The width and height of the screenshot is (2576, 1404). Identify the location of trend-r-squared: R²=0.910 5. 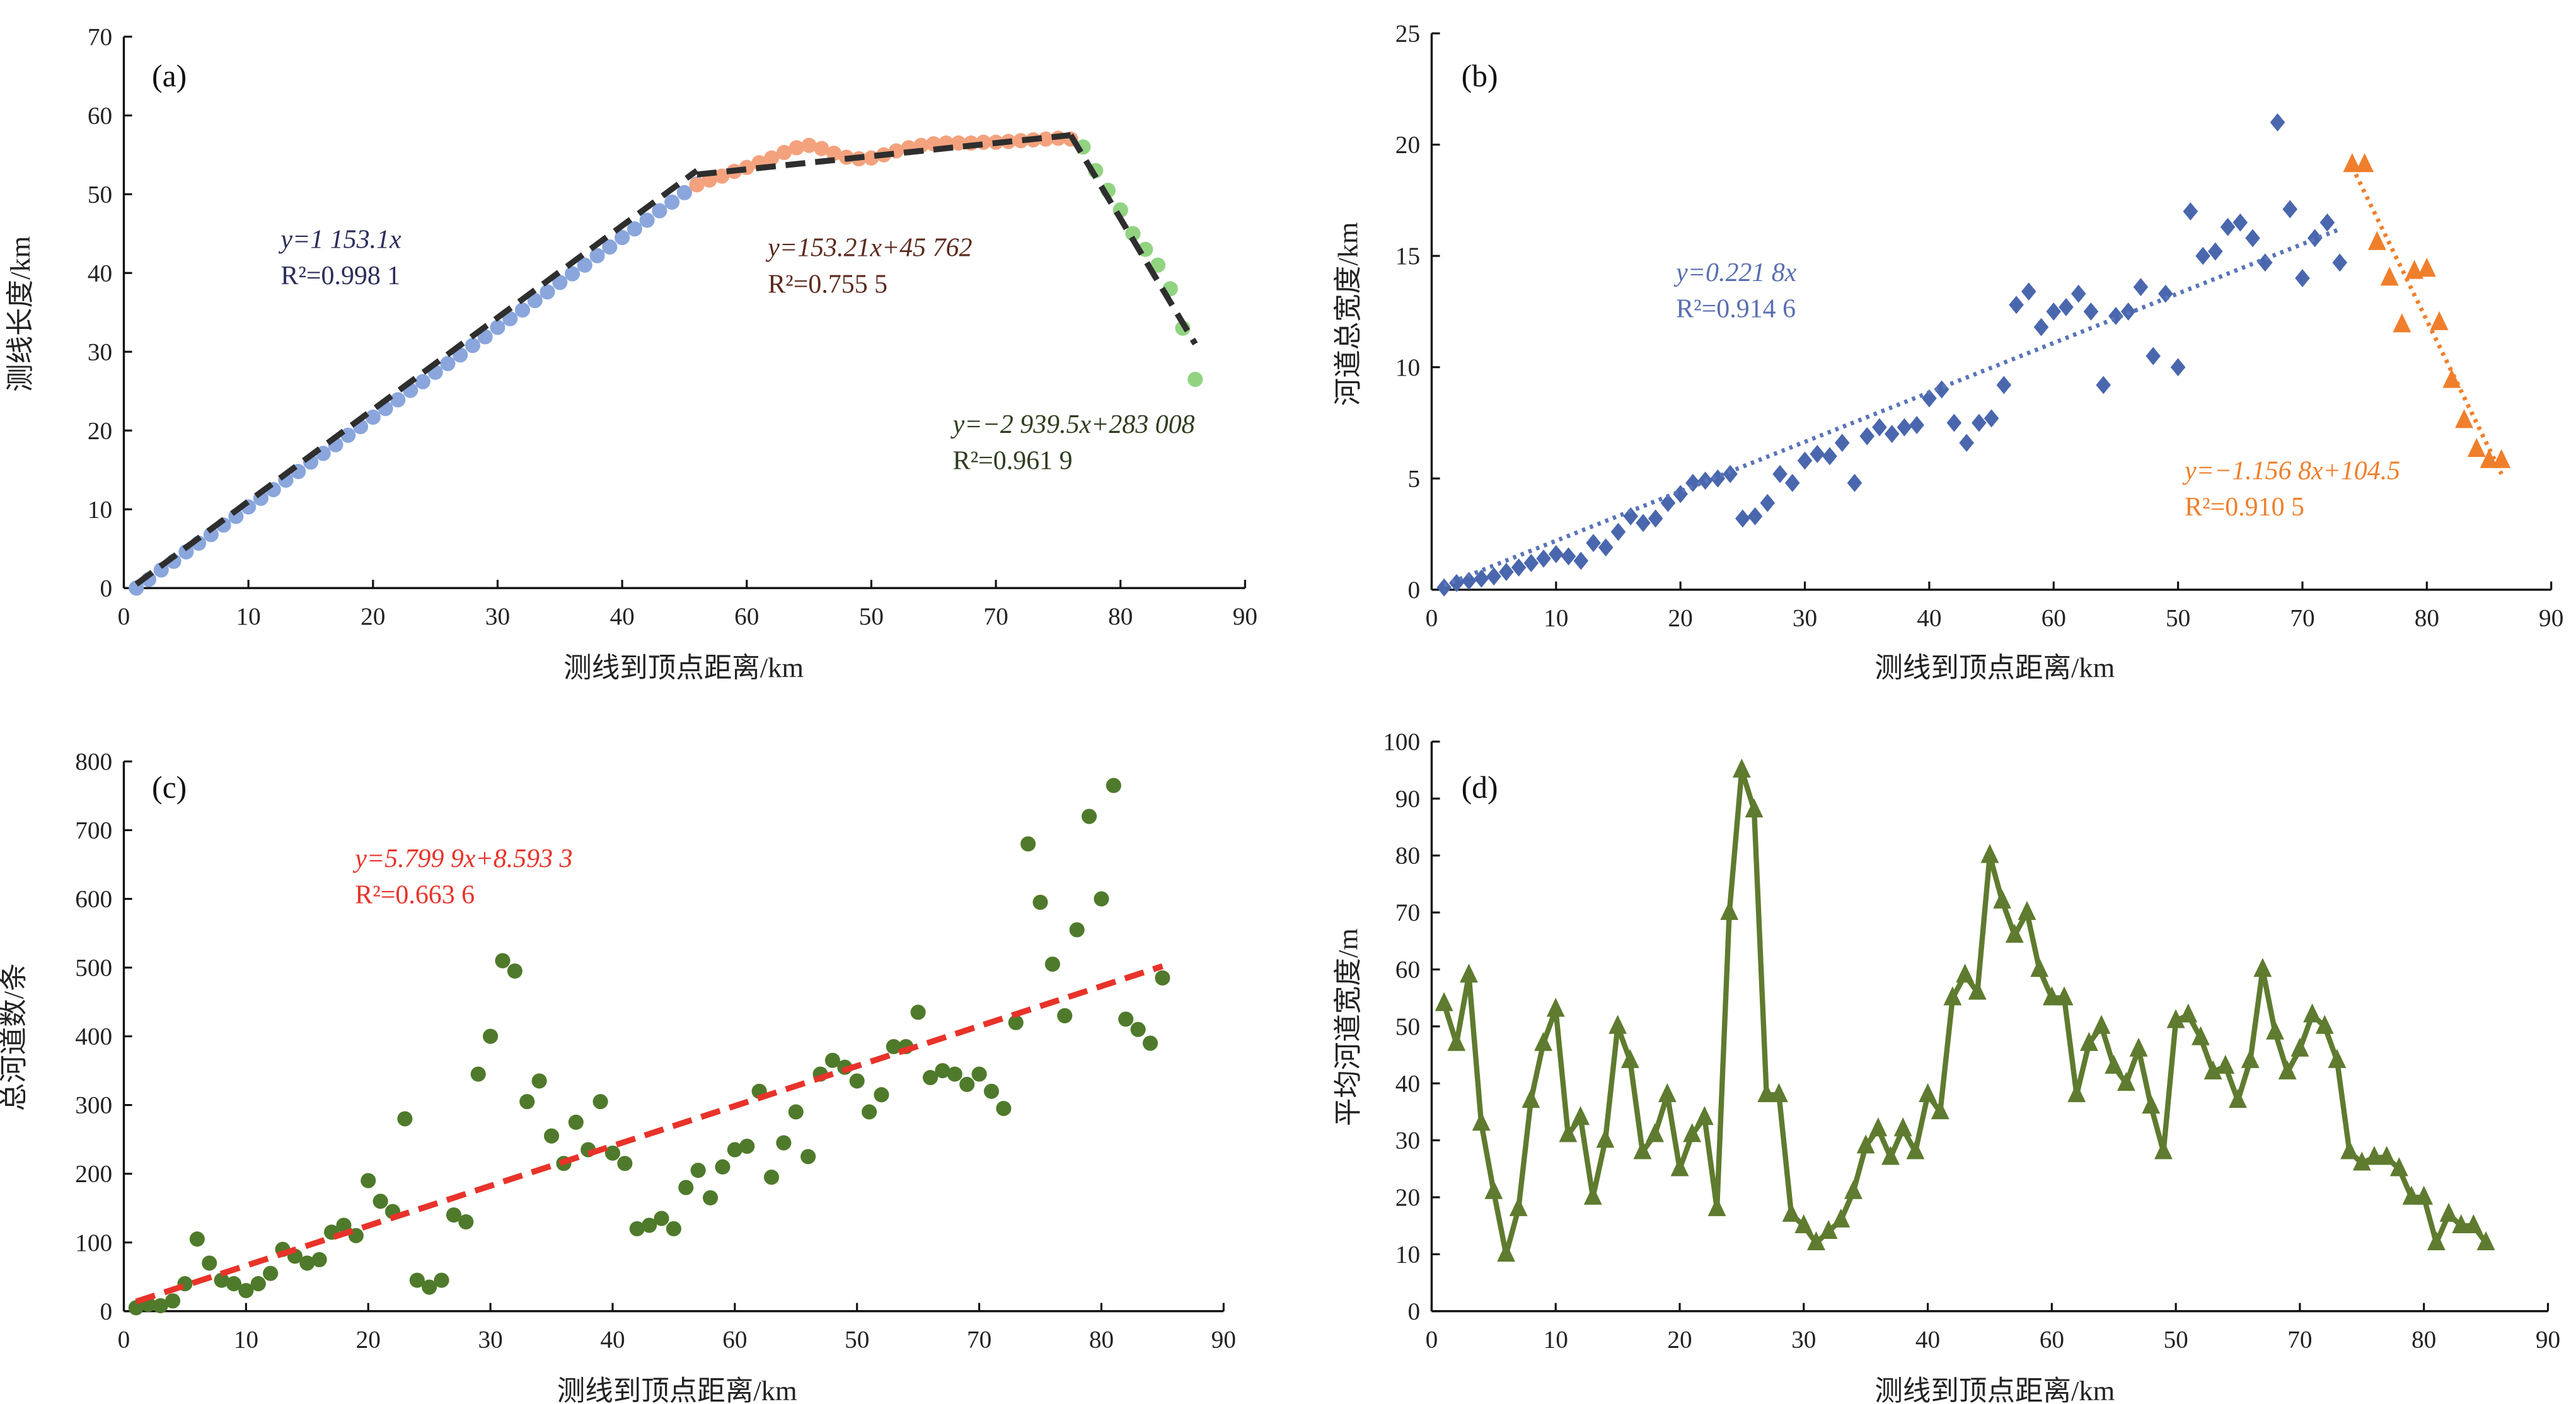
(2244, 507).